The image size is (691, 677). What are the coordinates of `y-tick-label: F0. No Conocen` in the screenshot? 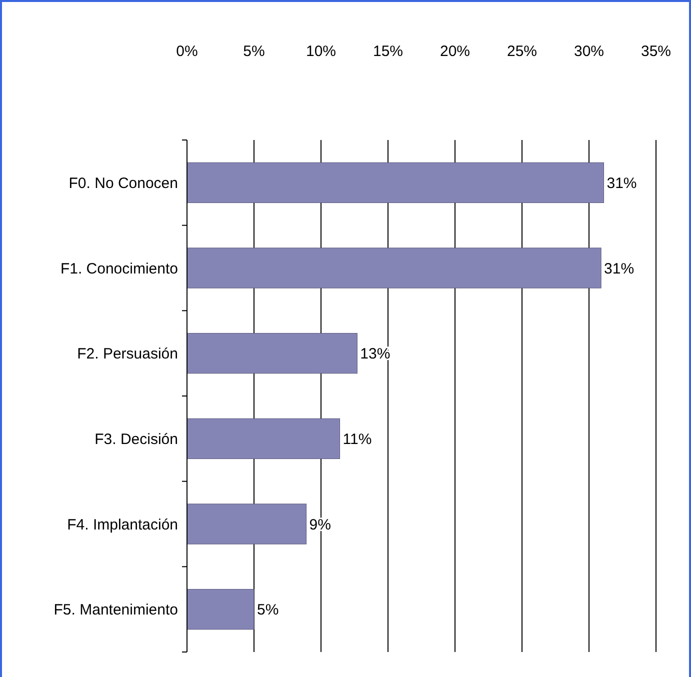 It's located at (123, 183).